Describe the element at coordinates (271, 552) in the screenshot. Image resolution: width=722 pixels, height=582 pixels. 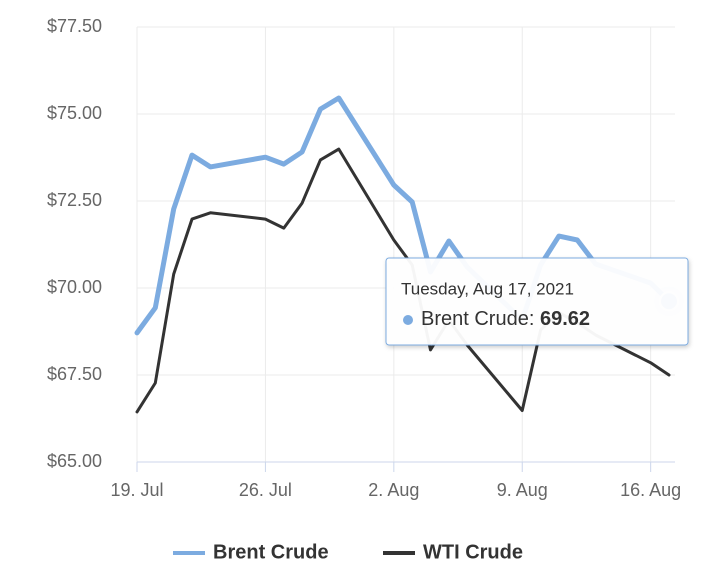
I see `legend-label: Brent Crude` at that location.